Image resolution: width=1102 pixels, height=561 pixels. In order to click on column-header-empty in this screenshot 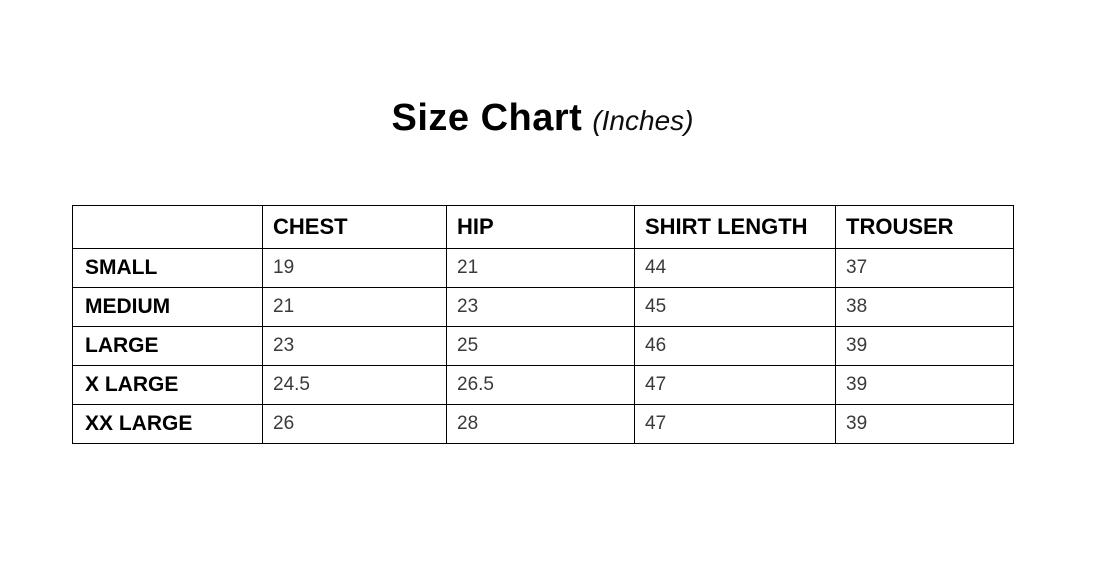, I will do `click(167, 227)`.